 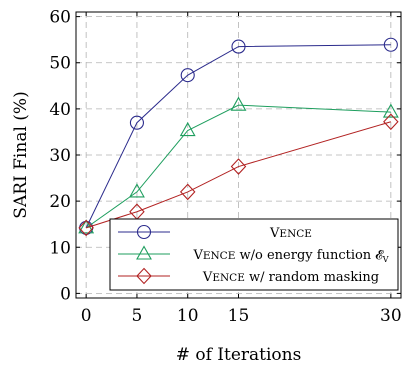 I want to click on x-tick-label: 10, so click(x=188, y=316).